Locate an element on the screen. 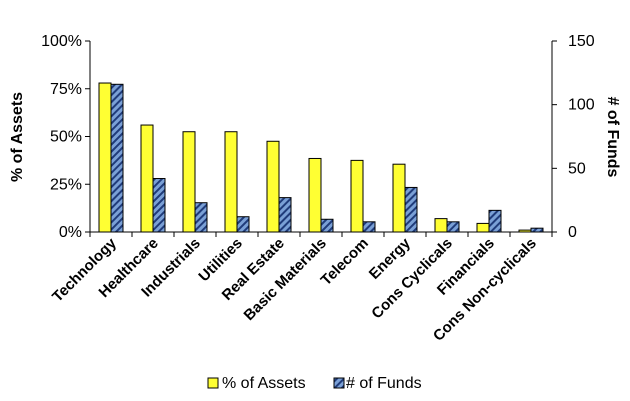 The height and width of the screenshot is (401, 630). legend-swatch-assets is located at coordinates (213, 383).